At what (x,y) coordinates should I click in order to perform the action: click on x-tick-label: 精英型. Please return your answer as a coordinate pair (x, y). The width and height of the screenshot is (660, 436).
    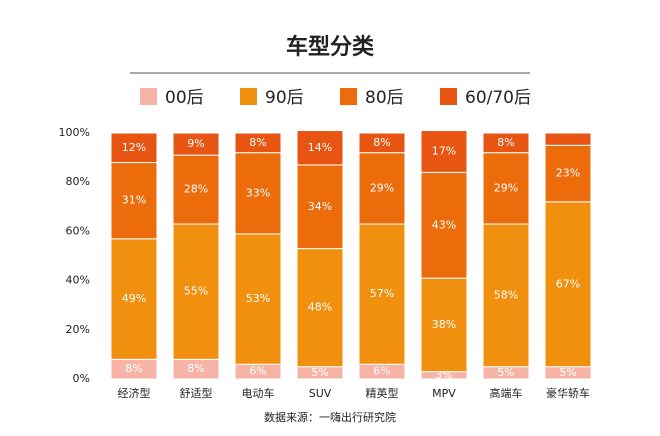
    Looking at the image, I should click on (382, 393).